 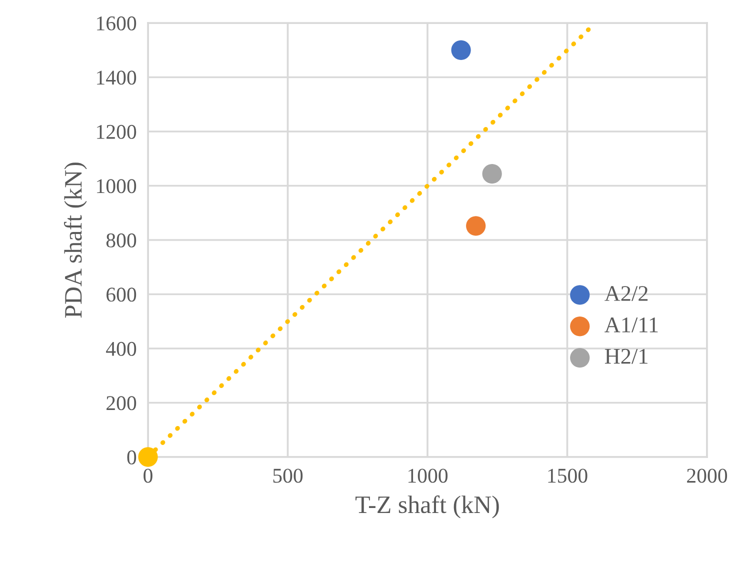 I want to click on y-tick-label: 1400, so click(x=116, y=77).